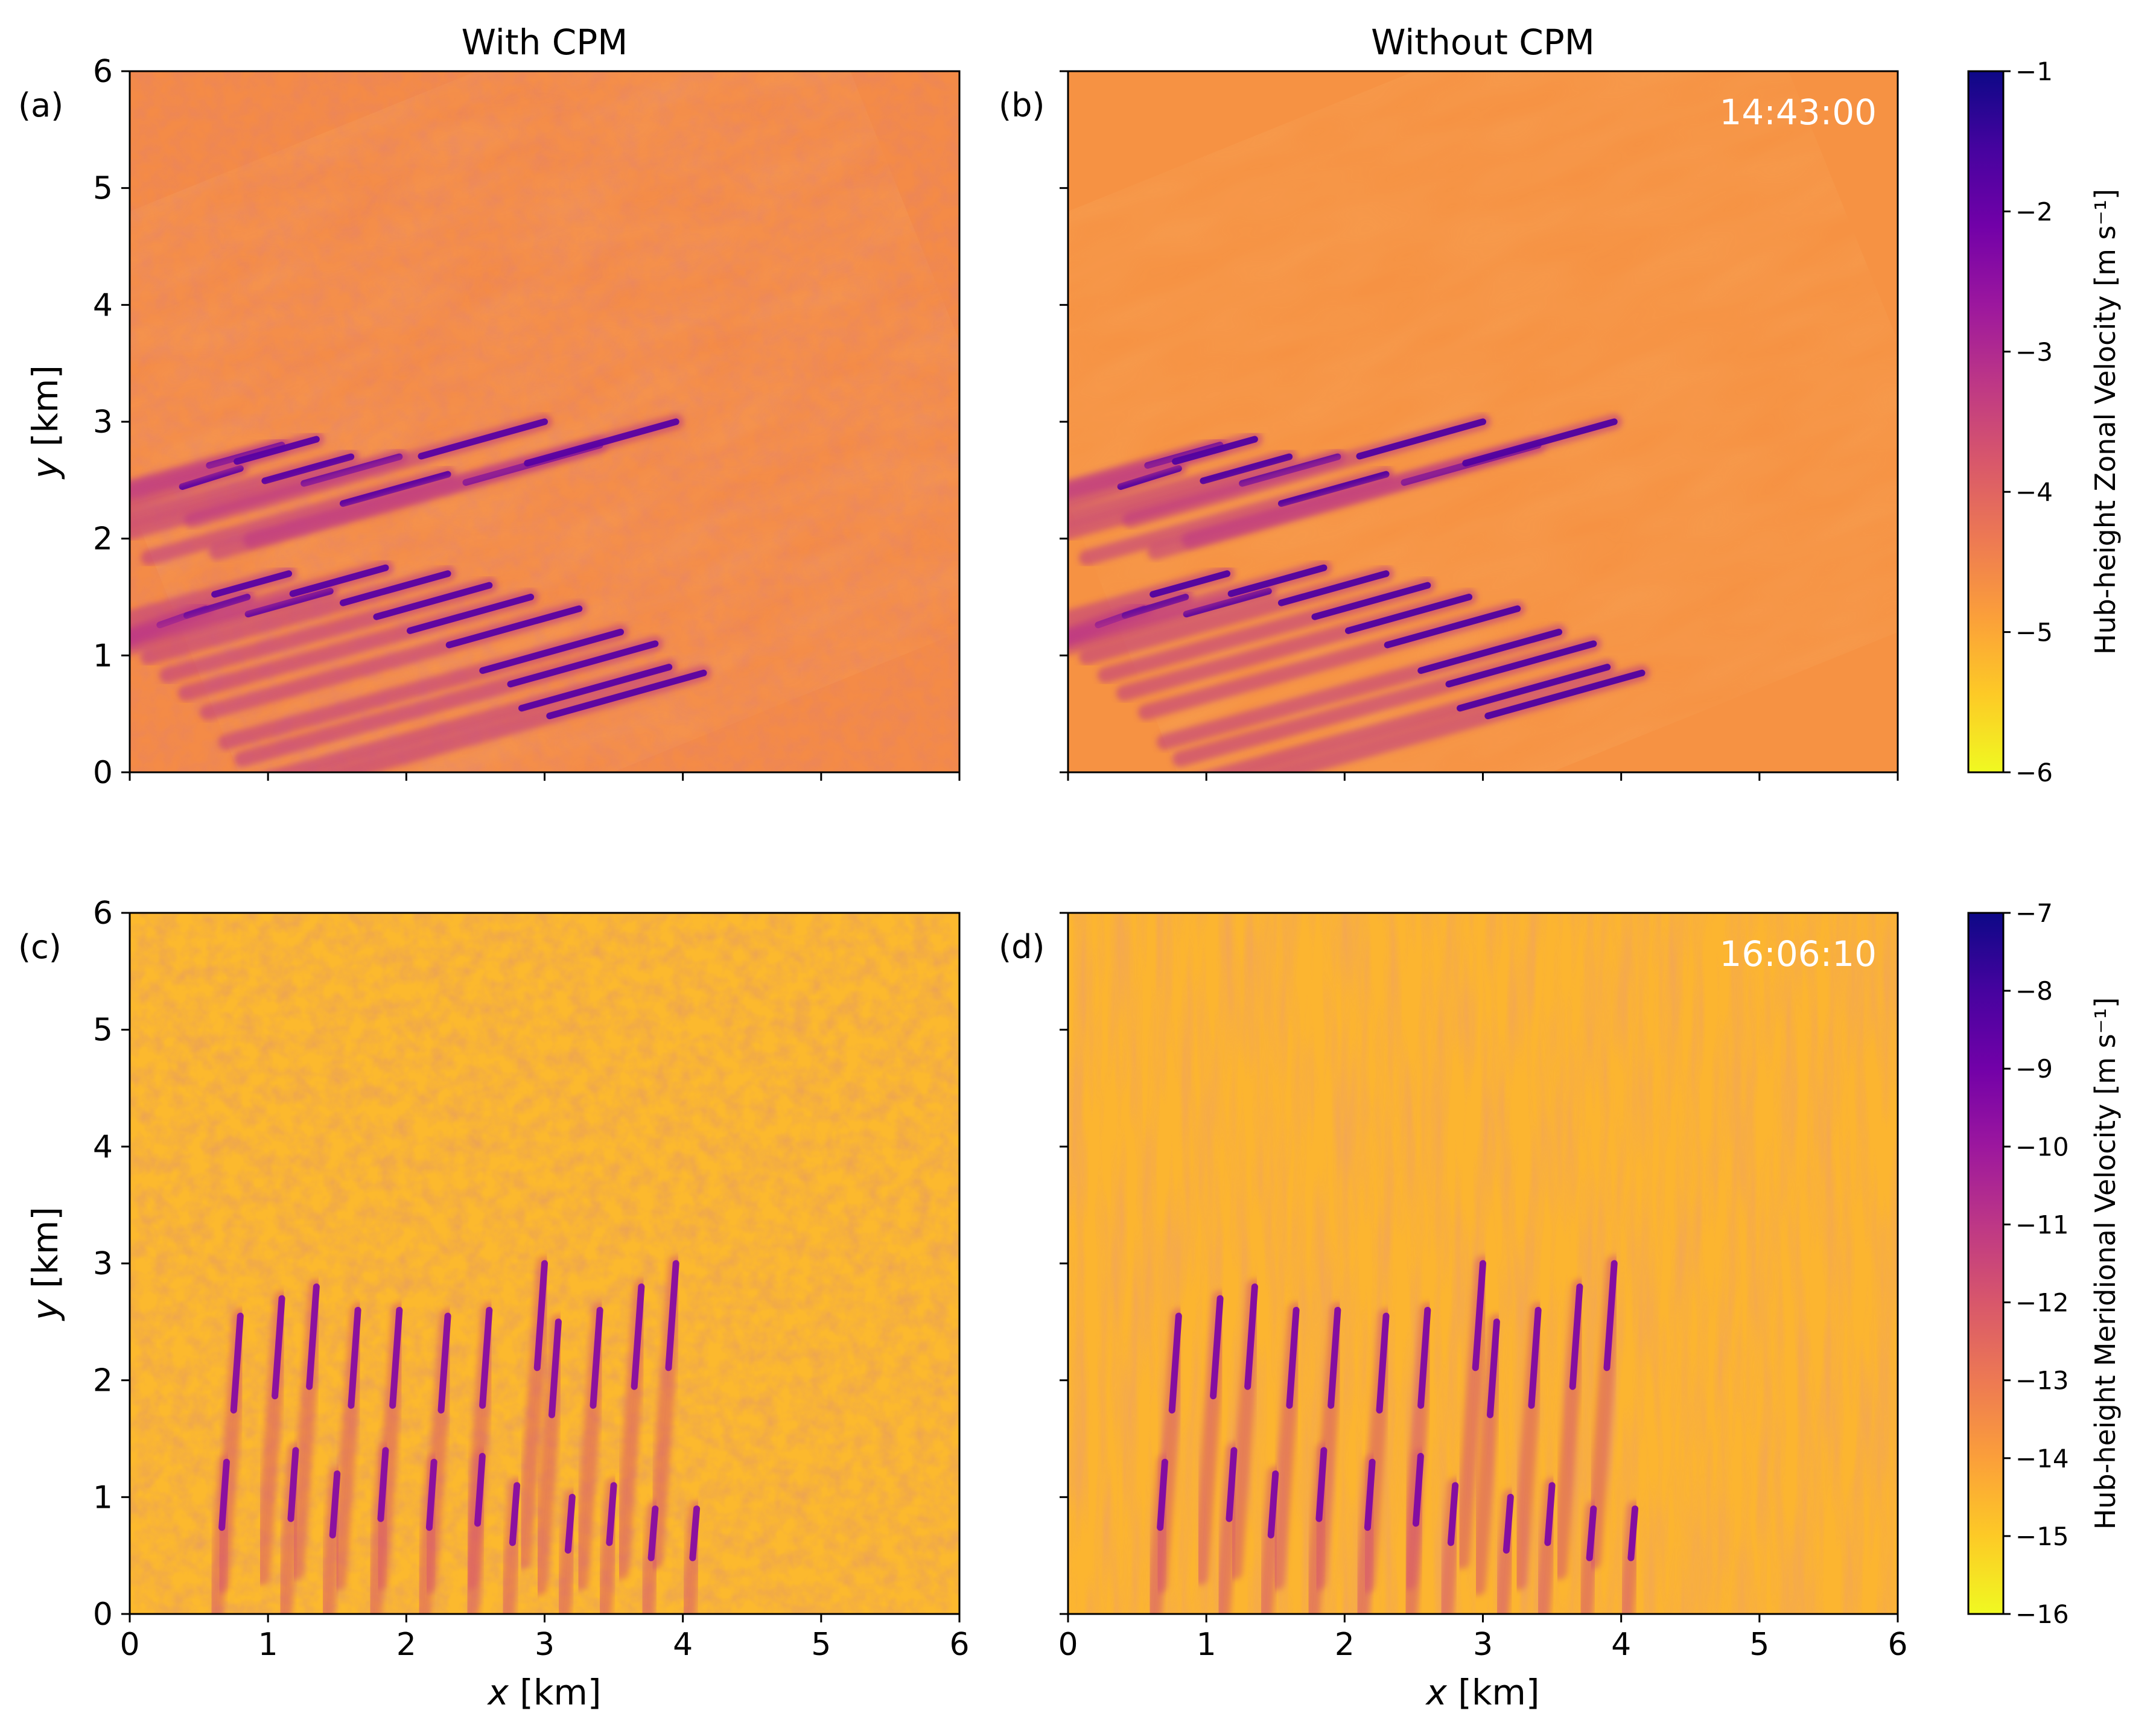  Describe the element at coordinates (2105, 422) in the screenshot. I see `colorbar-label: Hub-height Zonal Velocity [m s⁻¹]` at that location.